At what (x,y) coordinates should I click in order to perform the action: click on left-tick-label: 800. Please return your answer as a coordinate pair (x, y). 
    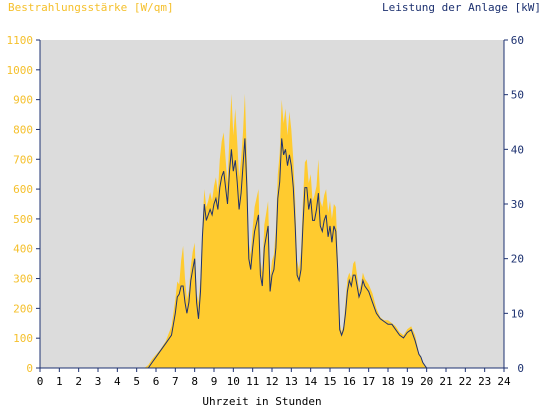
    Looking at the image, I should click on (23, 130).